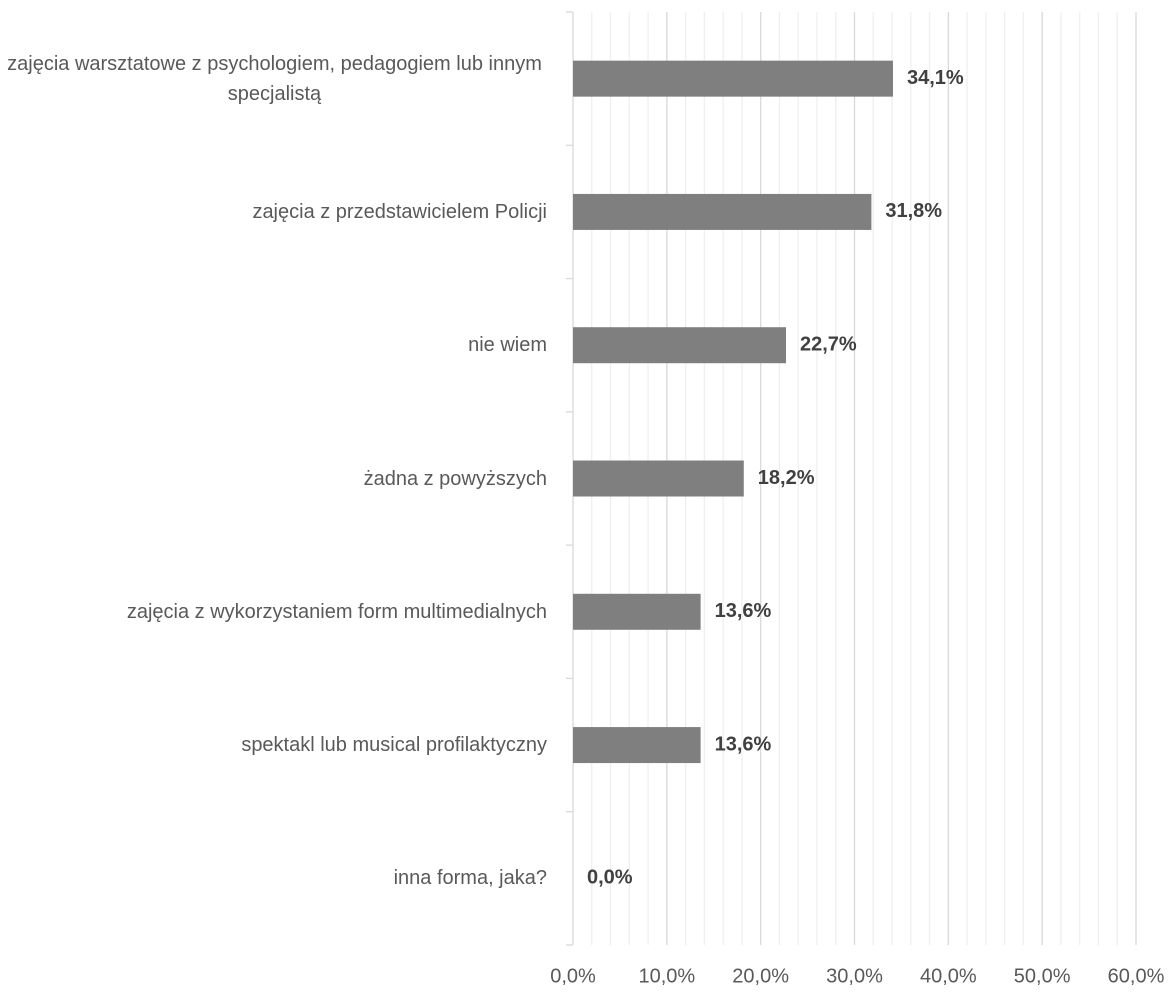 The height and width of the screenshot is (992, 1173). Describe the element at coordinates (948, 976) in the screenshot. I see `x-tick-label: 40,0%` at that location.